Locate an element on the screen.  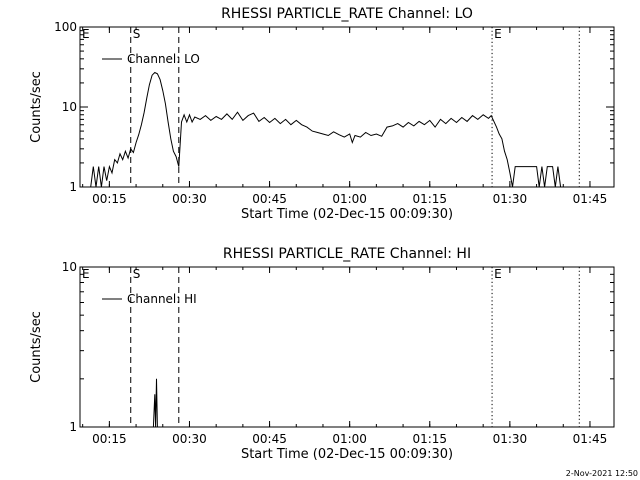
x-tick-label-hi: 01:15 is located at coordinates (429, 439).